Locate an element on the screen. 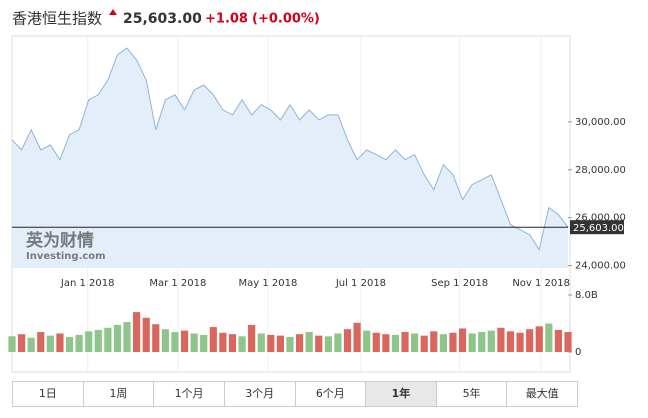 Image resolution: width=648 pixels, height=418 pixels. watermark: 英为财情 is located at coordinates (60, 240).